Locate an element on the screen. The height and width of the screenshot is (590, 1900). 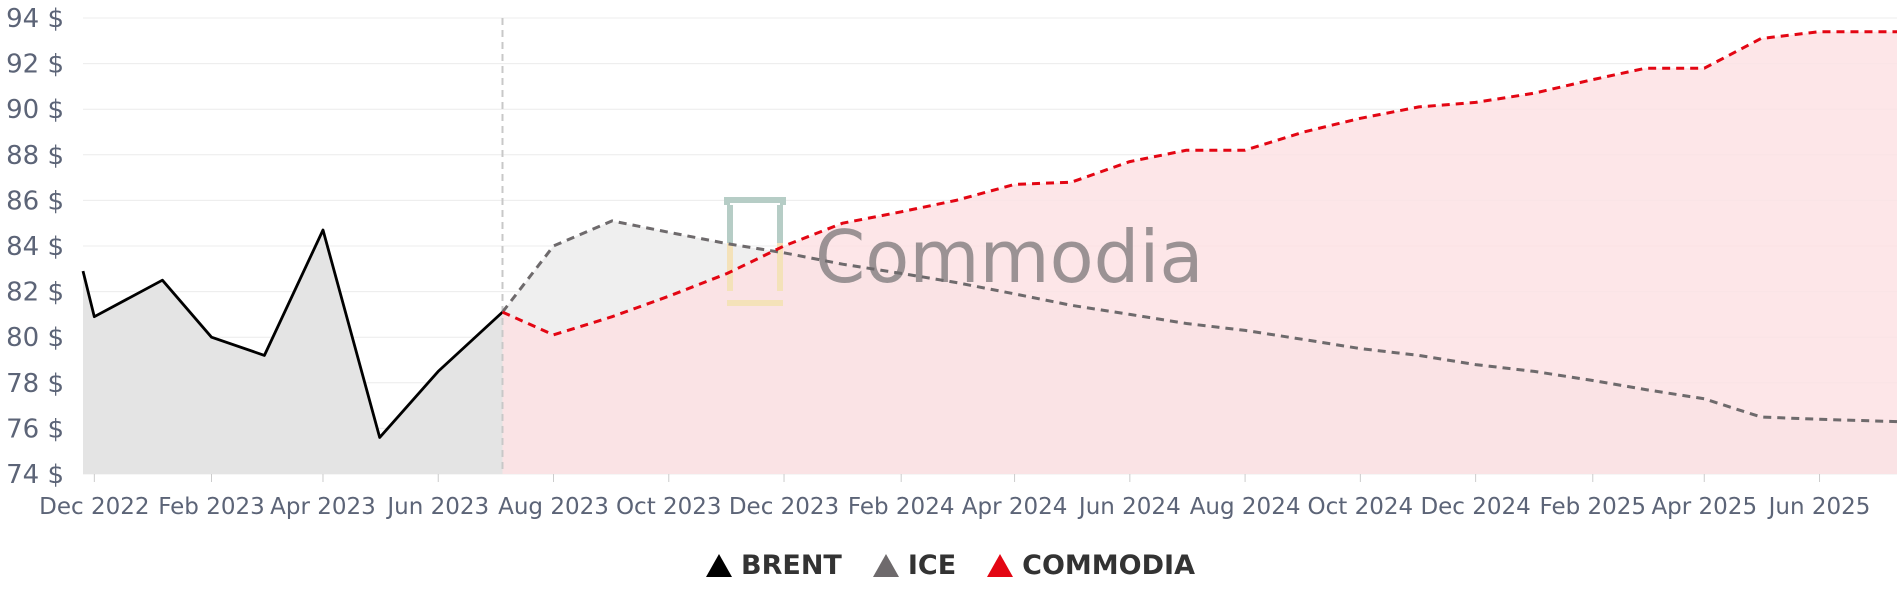
series-area-brent is located at coordinates (293, 352).